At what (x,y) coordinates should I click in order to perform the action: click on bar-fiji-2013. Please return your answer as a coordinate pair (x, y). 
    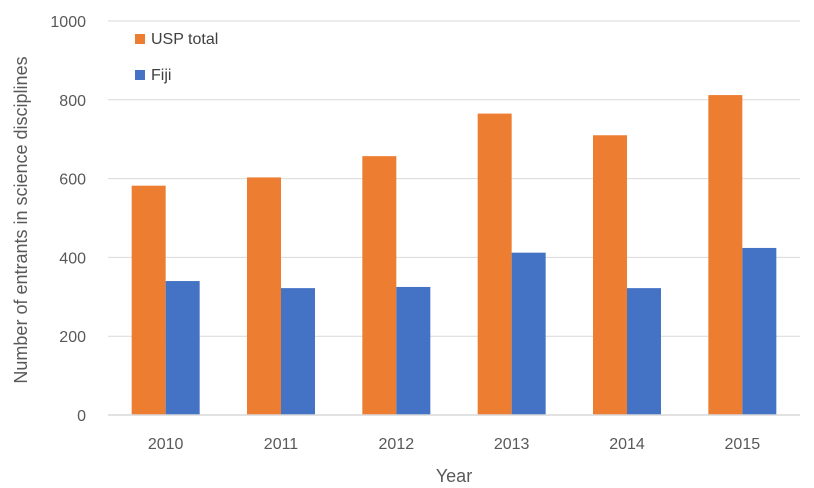
    Looking at the image, I should click on (528, 333).